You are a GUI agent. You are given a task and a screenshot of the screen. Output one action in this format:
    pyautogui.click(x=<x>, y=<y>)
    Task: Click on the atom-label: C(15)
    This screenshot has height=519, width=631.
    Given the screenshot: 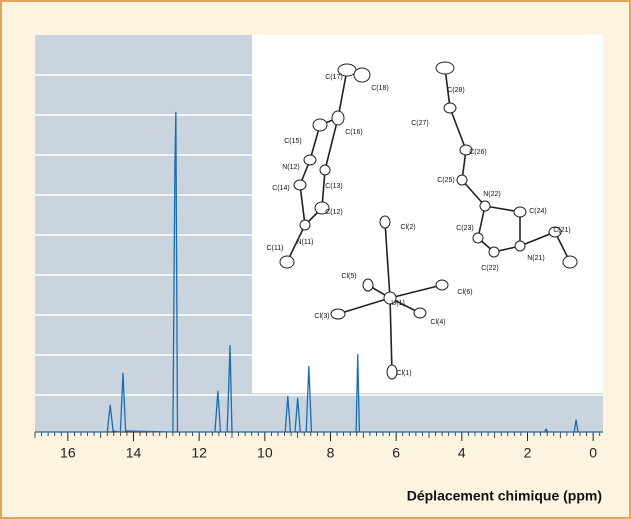 What is the action you would take?
    pyautogui.click(x=293, y=141)
    